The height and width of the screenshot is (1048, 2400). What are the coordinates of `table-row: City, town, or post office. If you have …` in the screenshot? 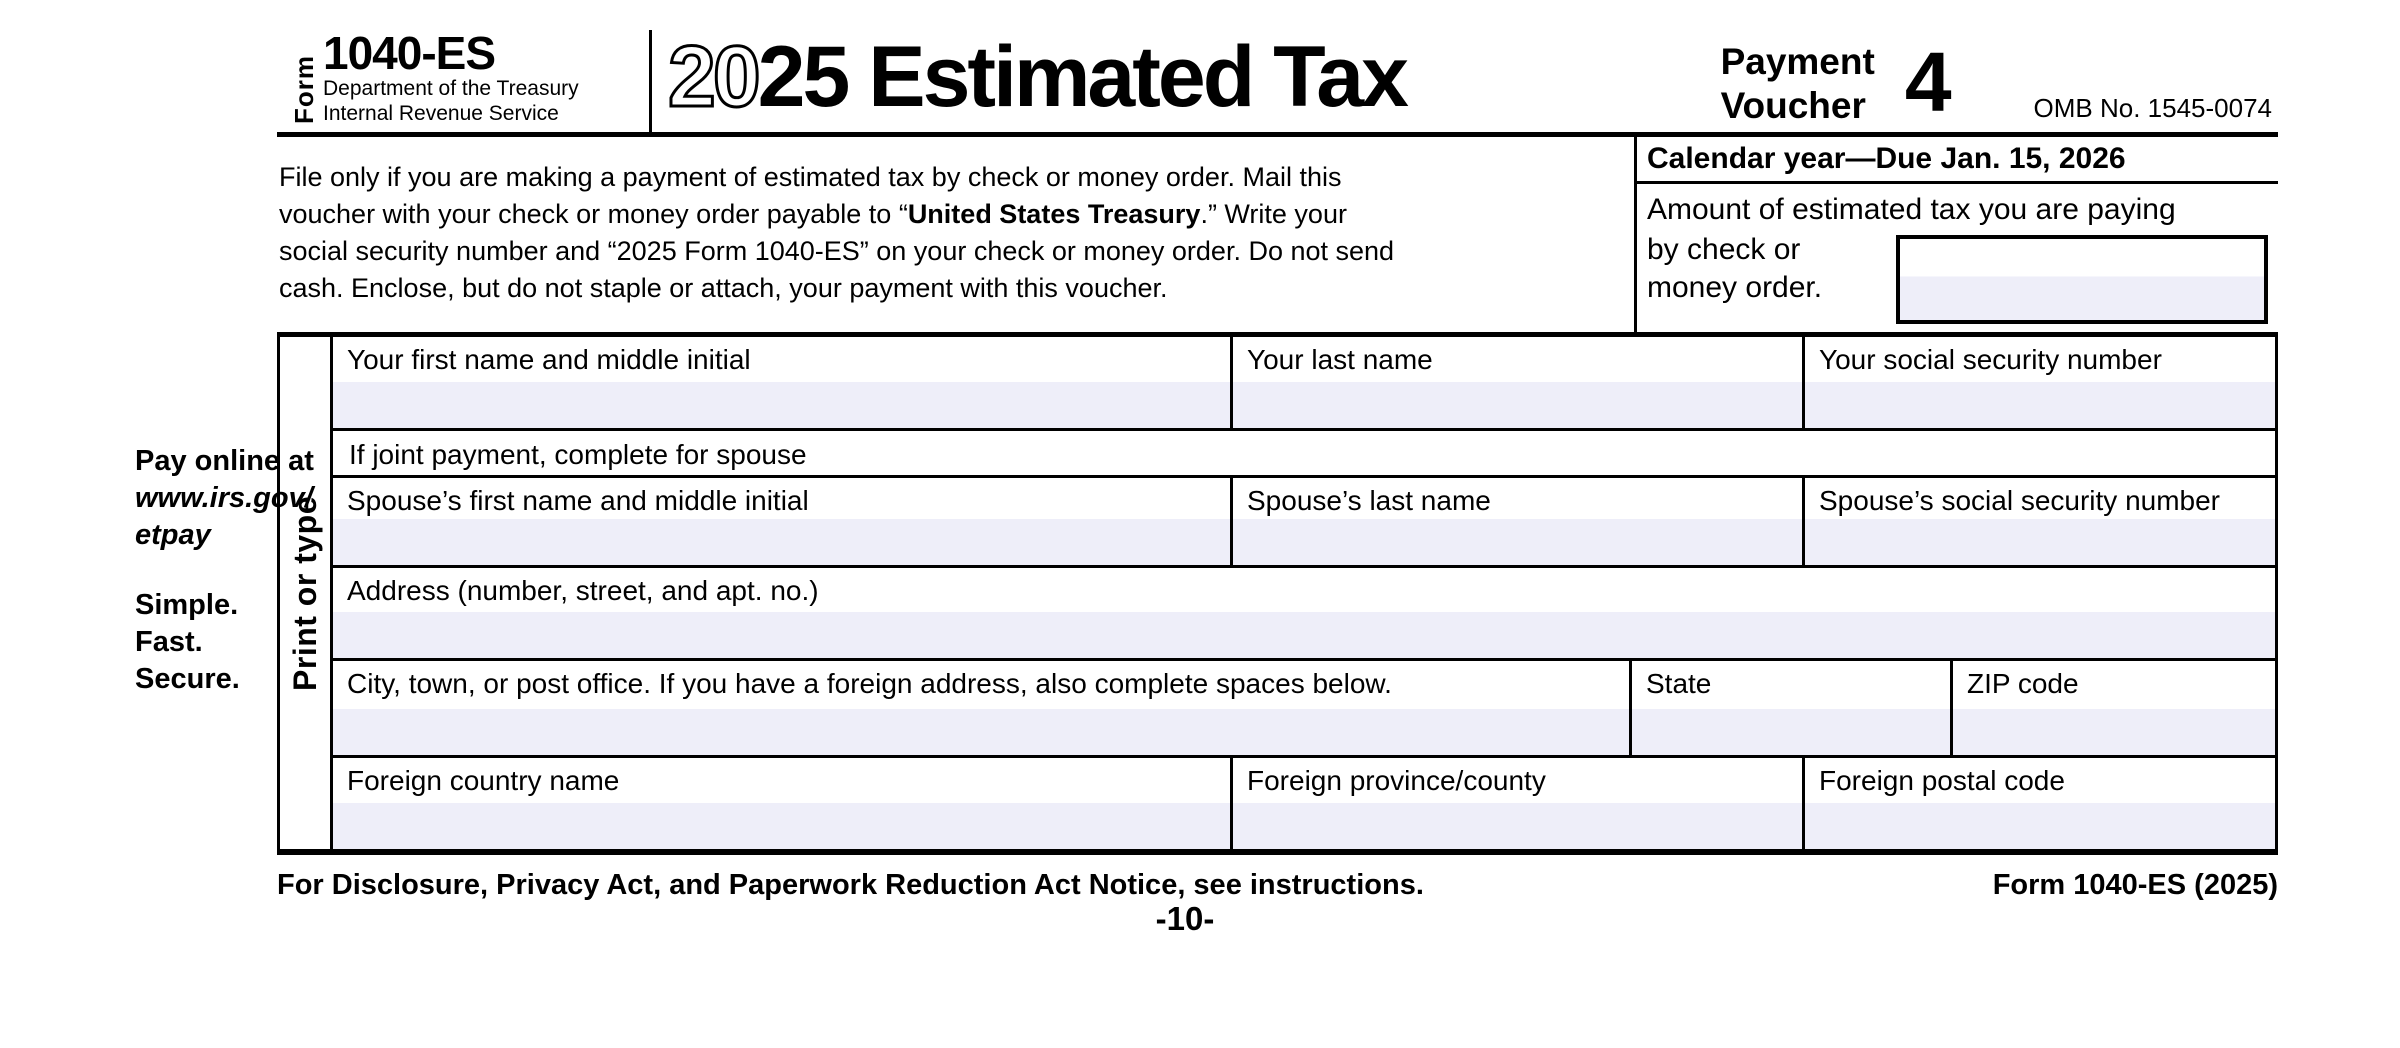 It's located at (1304, 706).